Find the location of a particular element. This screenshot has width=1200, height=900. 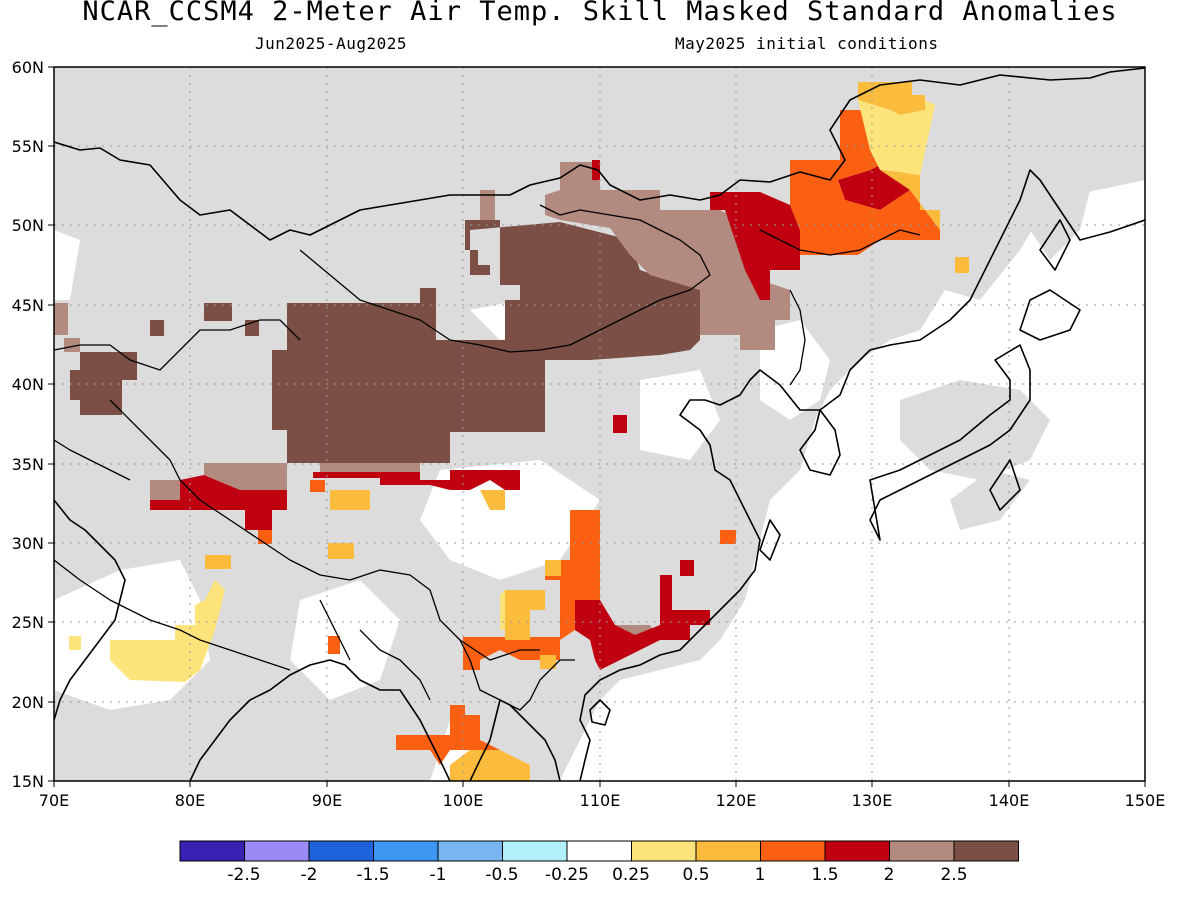

x-tick-label: 110E is located at coordinates (600, 800).